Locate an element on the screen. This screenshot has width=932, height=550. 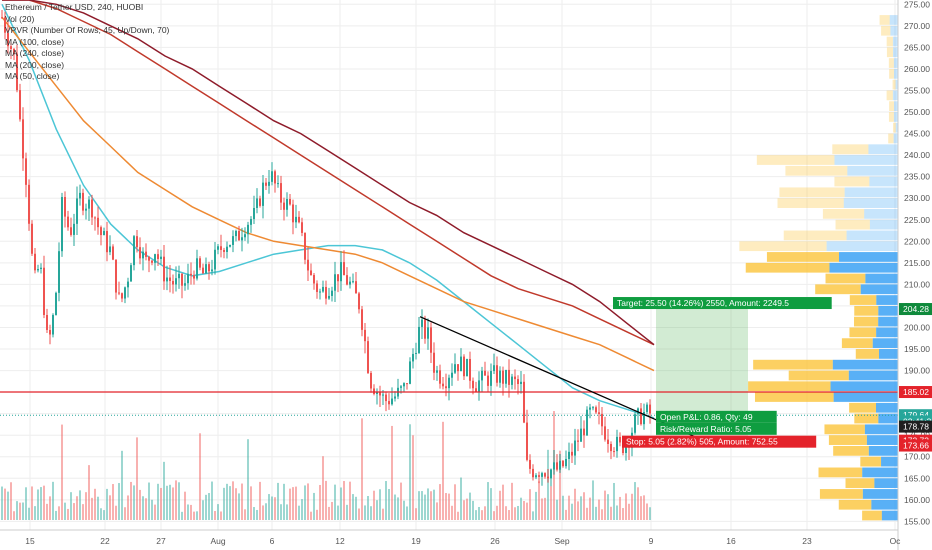
price-label-bg is located at coordinates (915, 426).